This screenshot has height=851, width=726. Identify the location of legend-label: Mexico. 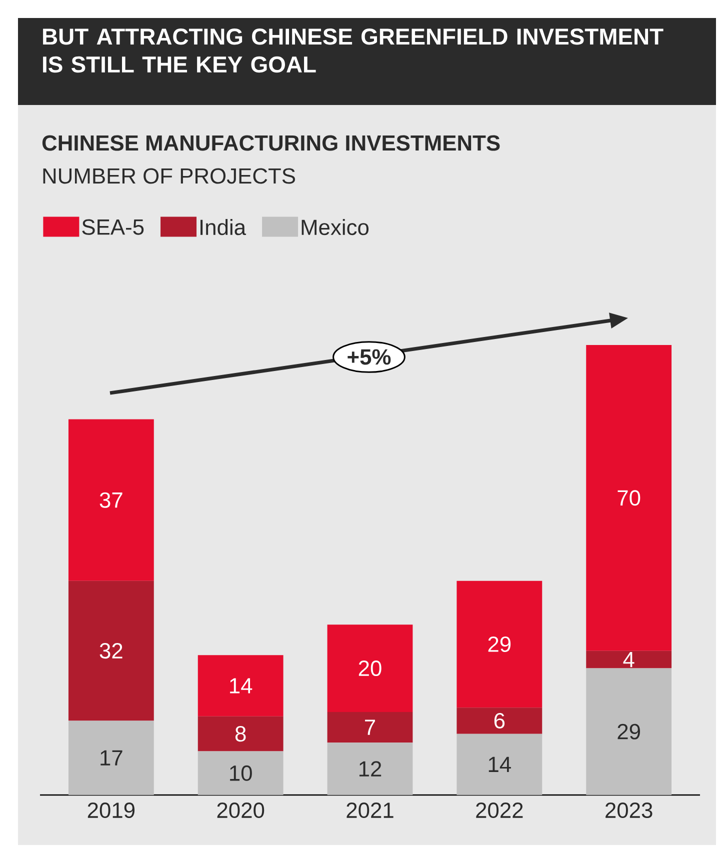
(335, 227).